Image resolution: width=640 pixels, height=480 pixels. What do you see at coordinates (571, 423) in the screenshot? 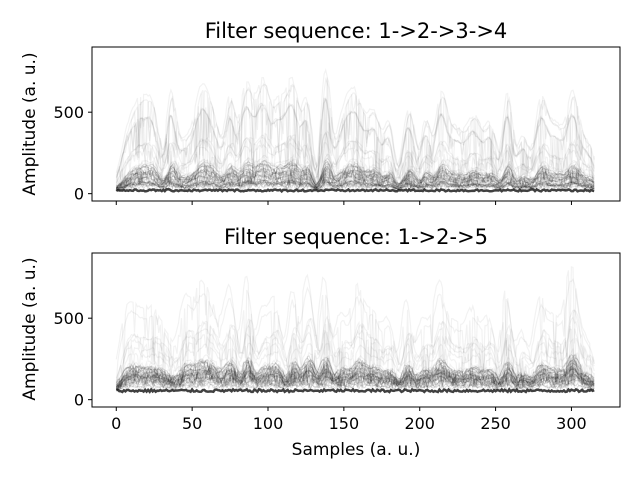
I see `x-tick-label: 300` at bounding box center [571, 423].